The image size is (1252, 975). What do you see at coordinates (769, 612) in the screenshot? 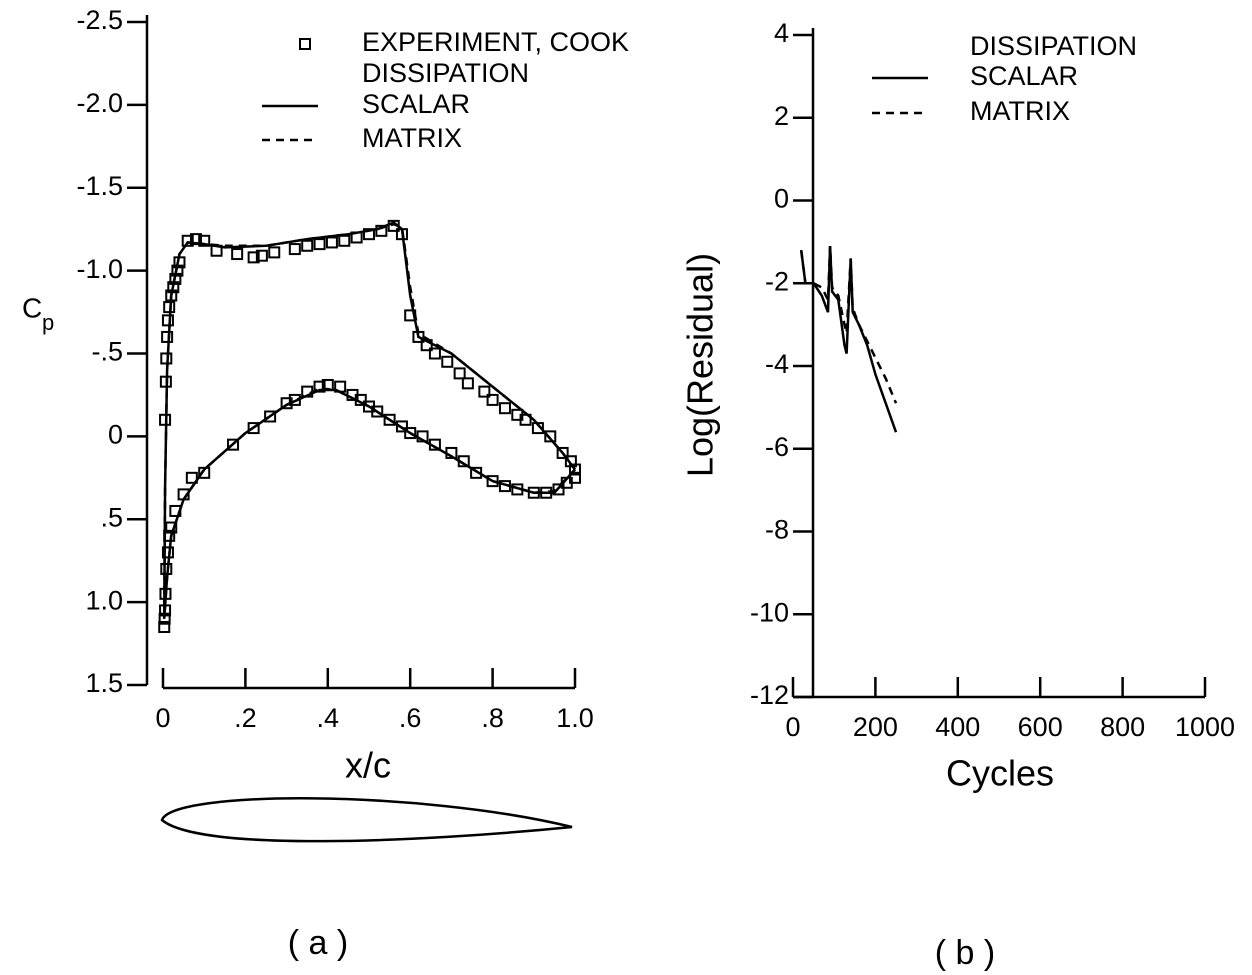
I see `y-tick-label: -10` at bounding box center [769, 612].